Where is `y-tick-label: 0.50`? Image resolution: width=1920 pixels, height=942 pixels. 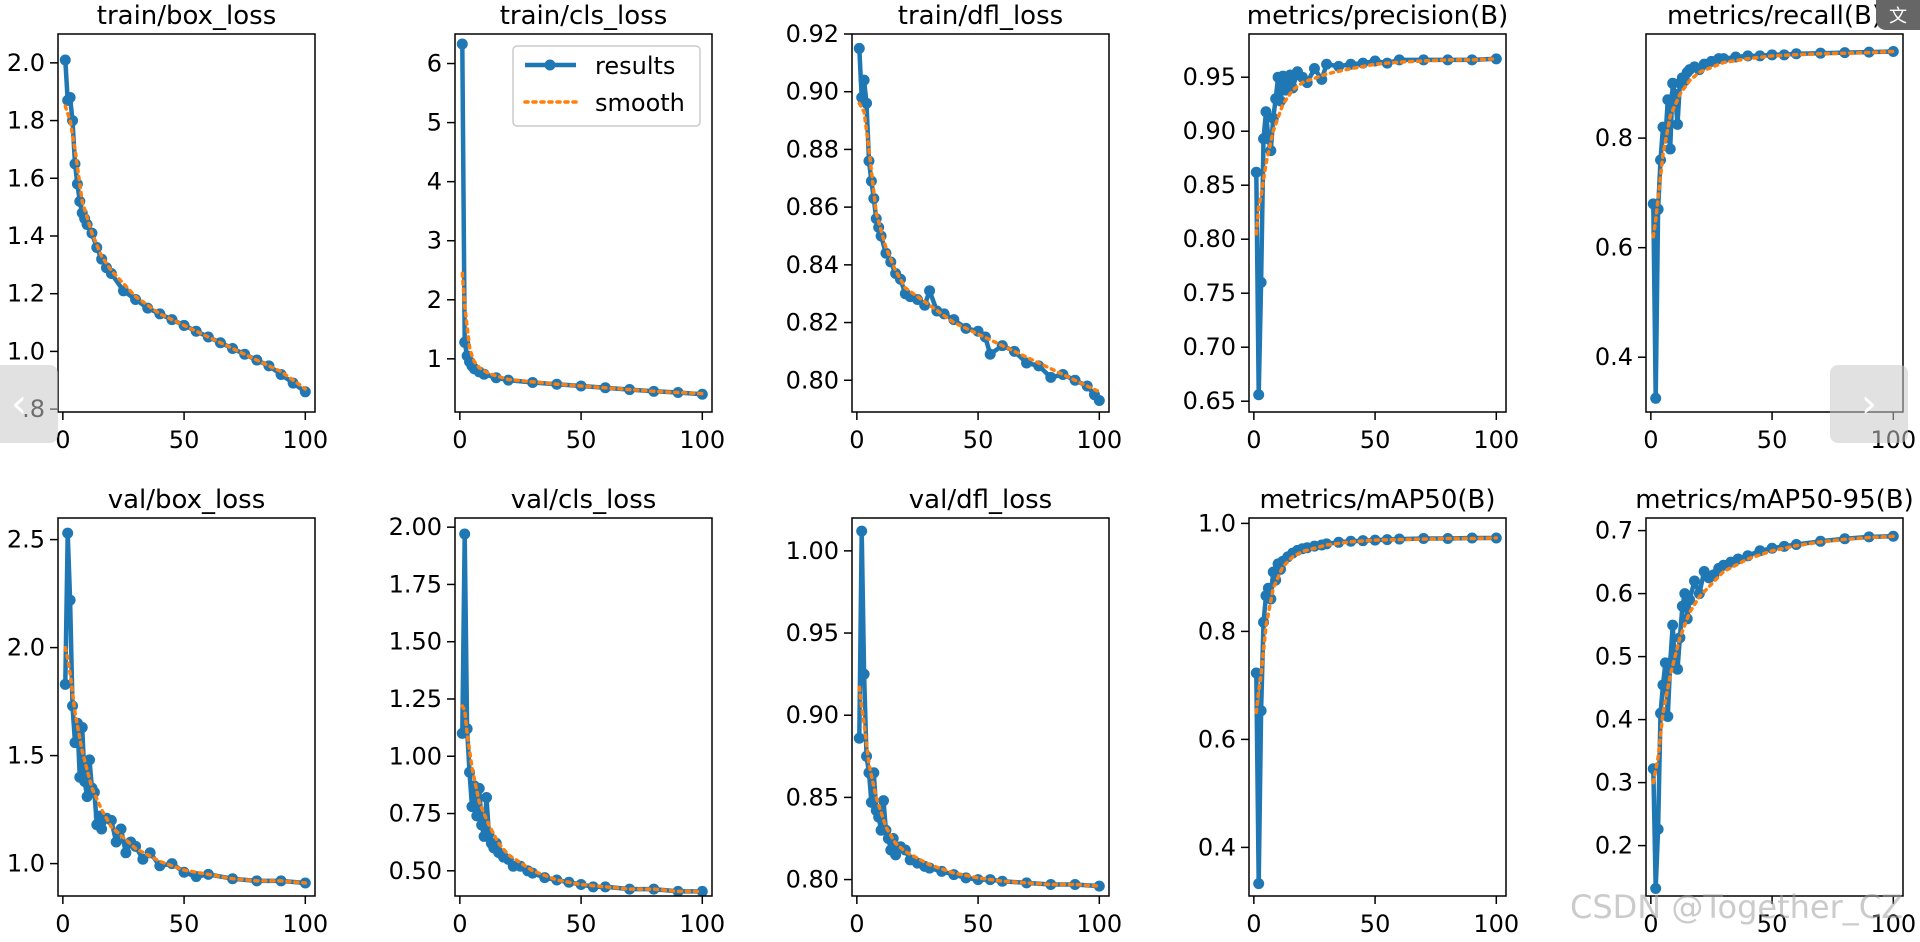 y-tick-label: 0.50 is located at coordinates (415, 871).